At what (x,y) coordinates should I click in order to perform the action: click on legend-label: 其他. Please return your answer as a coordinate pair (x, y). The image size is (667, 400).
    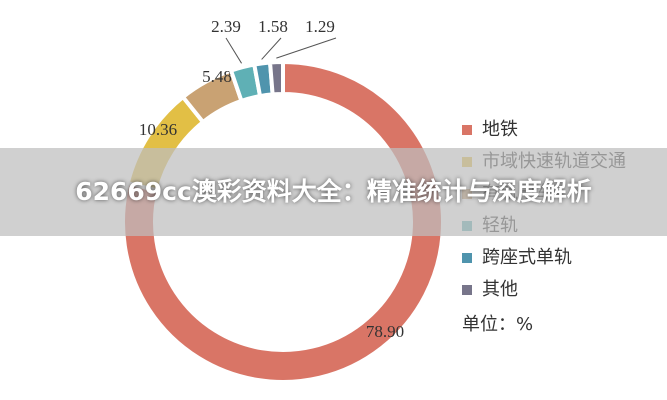
    Looking at the image, I should click on (500, 289).